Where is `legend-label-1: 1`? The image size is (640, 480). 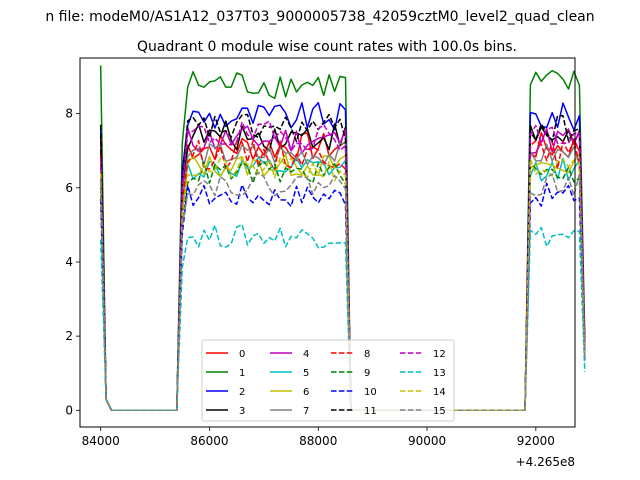
legend-label-1: 1 is located at coordinates (242, 373).